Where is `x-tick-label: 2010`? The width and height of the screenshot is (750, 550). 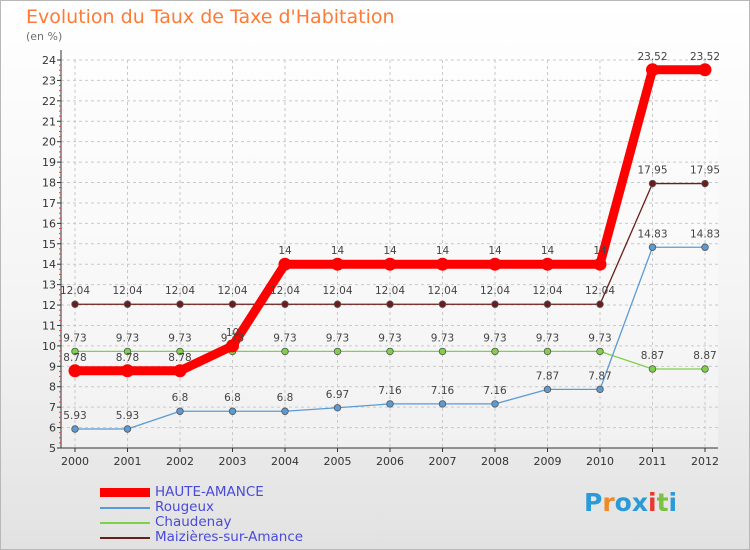 x-tick-label: 2010 is located at coordinates (600, 461).